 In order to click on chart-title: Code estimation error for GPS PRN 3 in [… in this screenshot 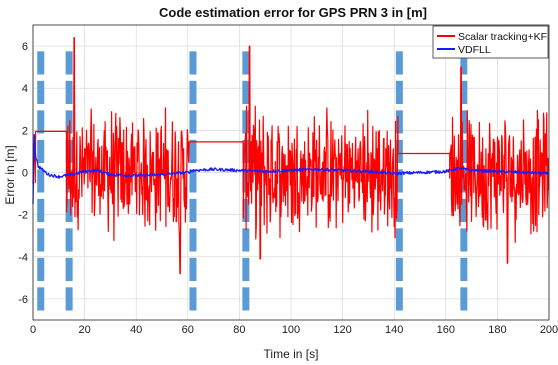, I will do `click(293, 12)`.